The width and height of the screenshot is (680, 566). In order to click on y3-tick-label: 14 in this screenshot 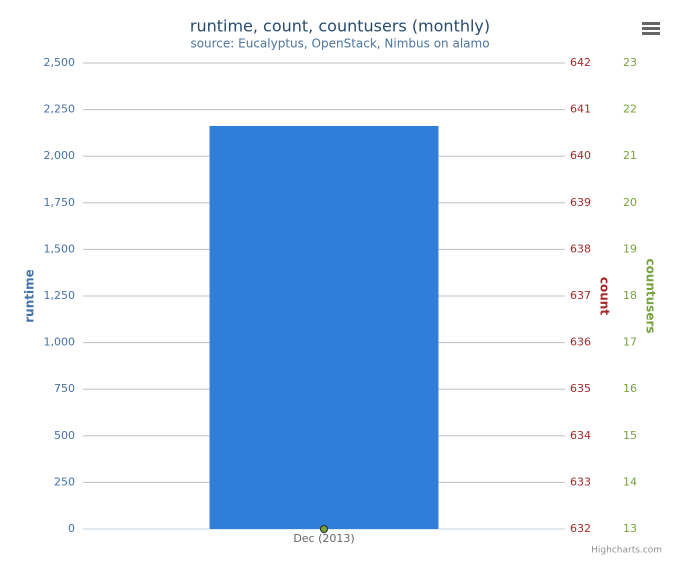, I will do `click(630, 481)`.